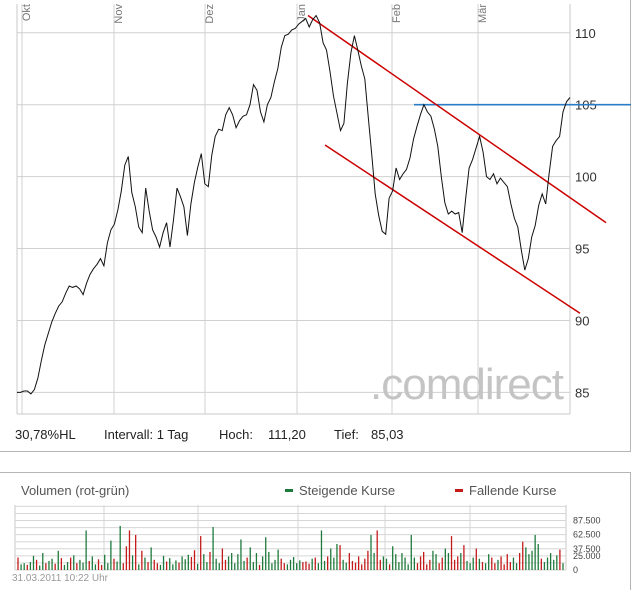 This screenshot has width=632, height=596. I want to click on legend-rising-label: Steigende Kurse, so click(347, 490).